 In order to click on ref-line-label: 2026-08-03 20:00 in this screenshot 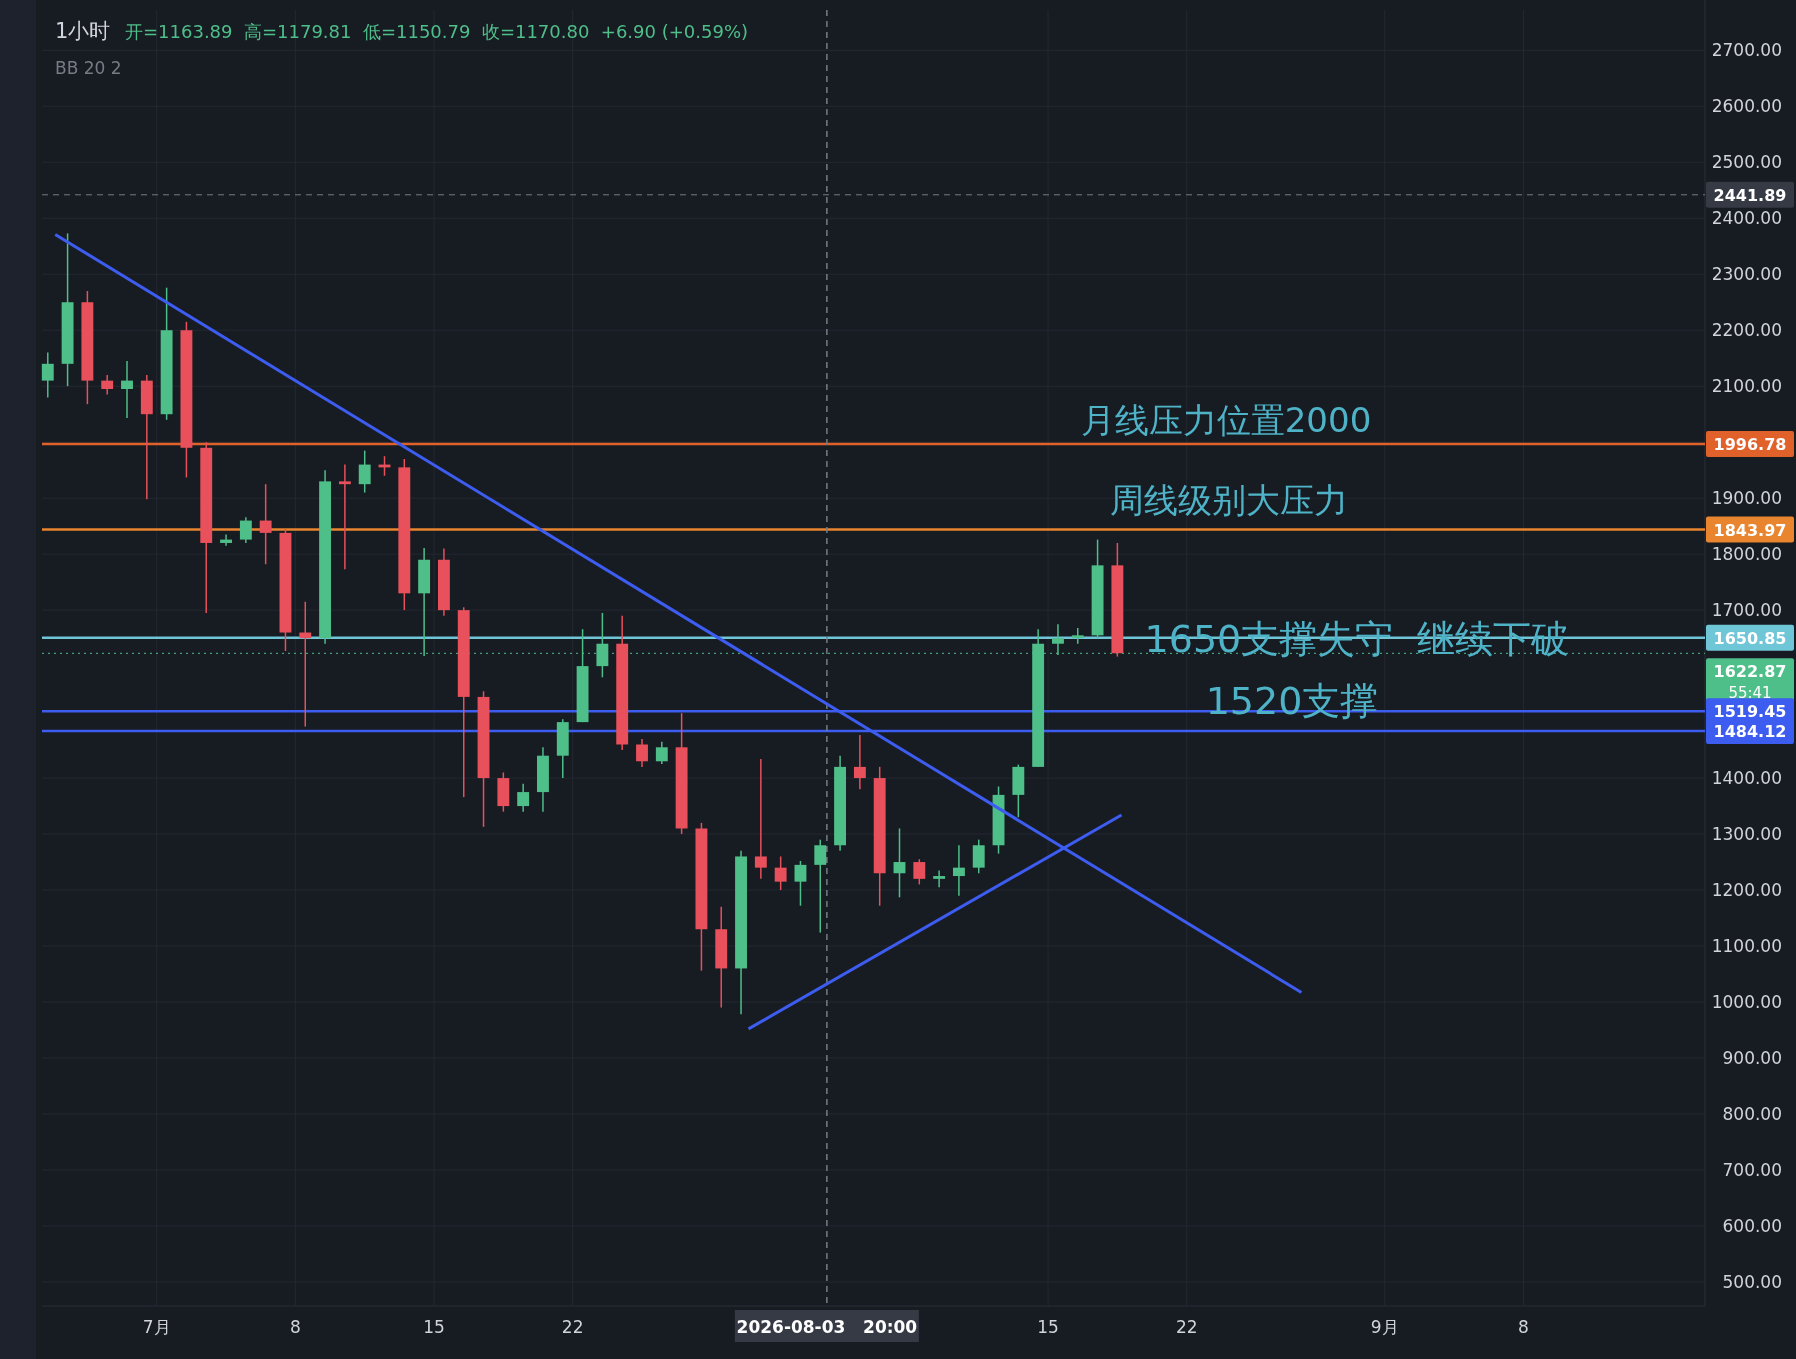, I will do `click(827, 1327)`.